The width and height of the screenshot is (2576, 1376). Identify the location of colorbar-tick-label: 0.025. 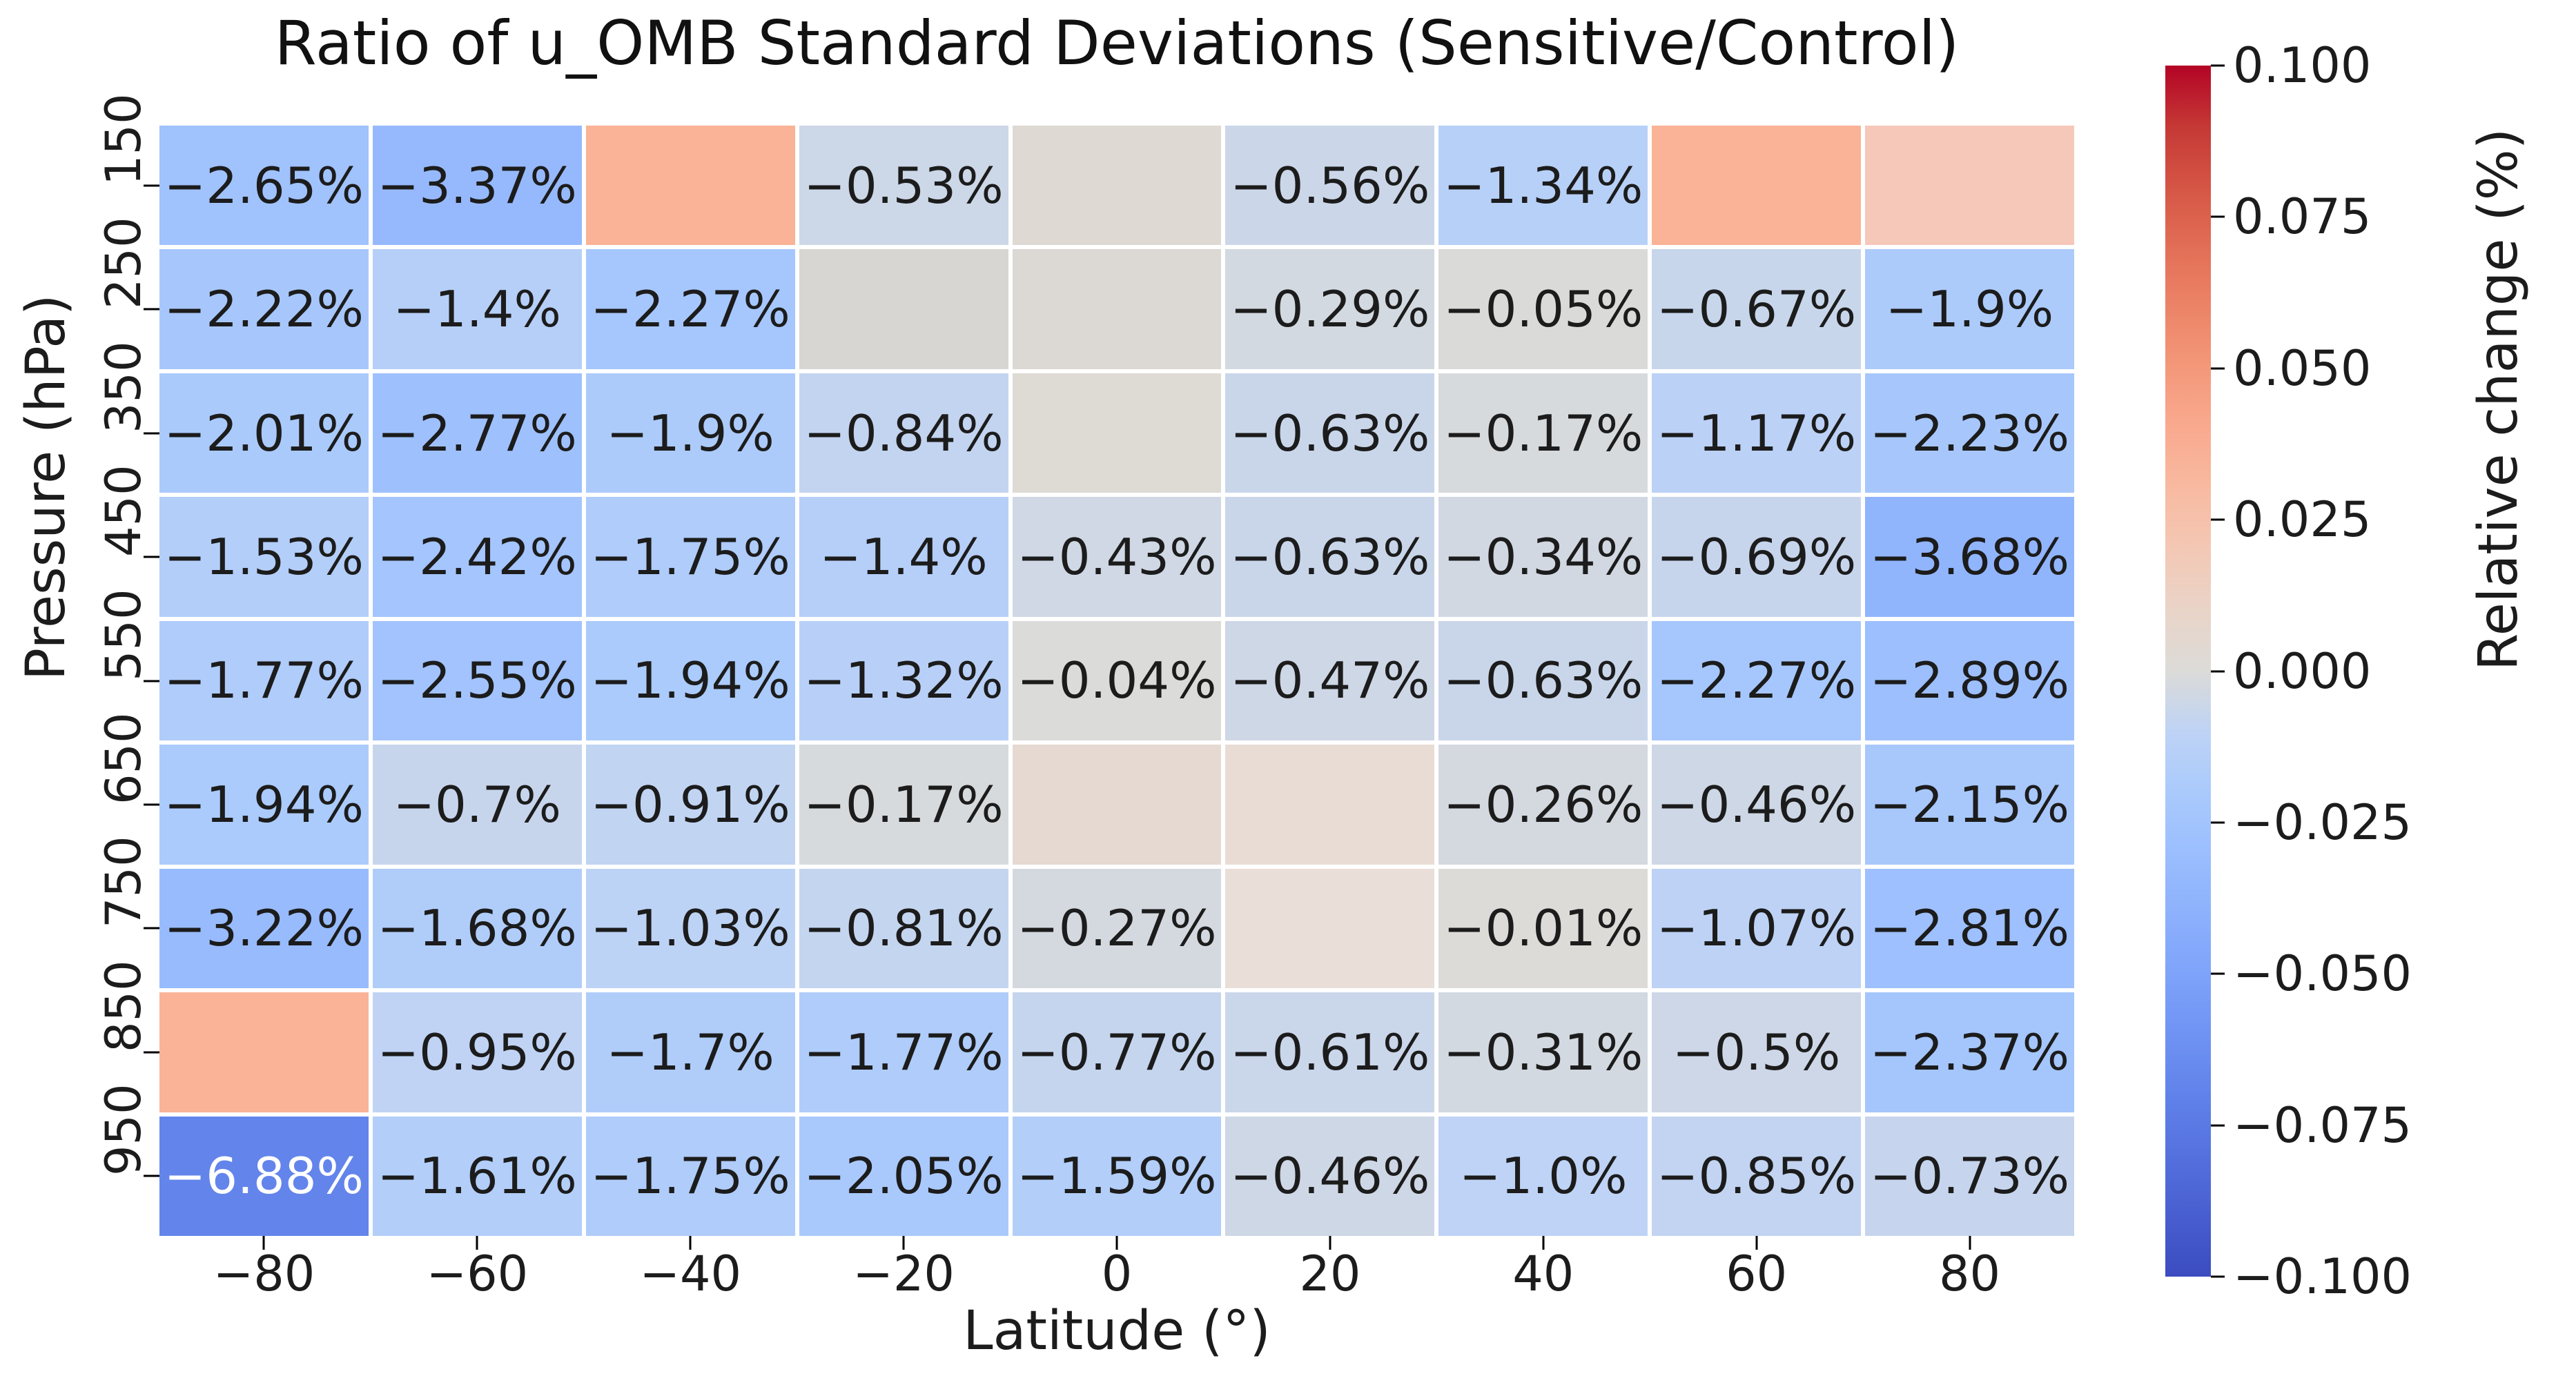
(2302, 520).